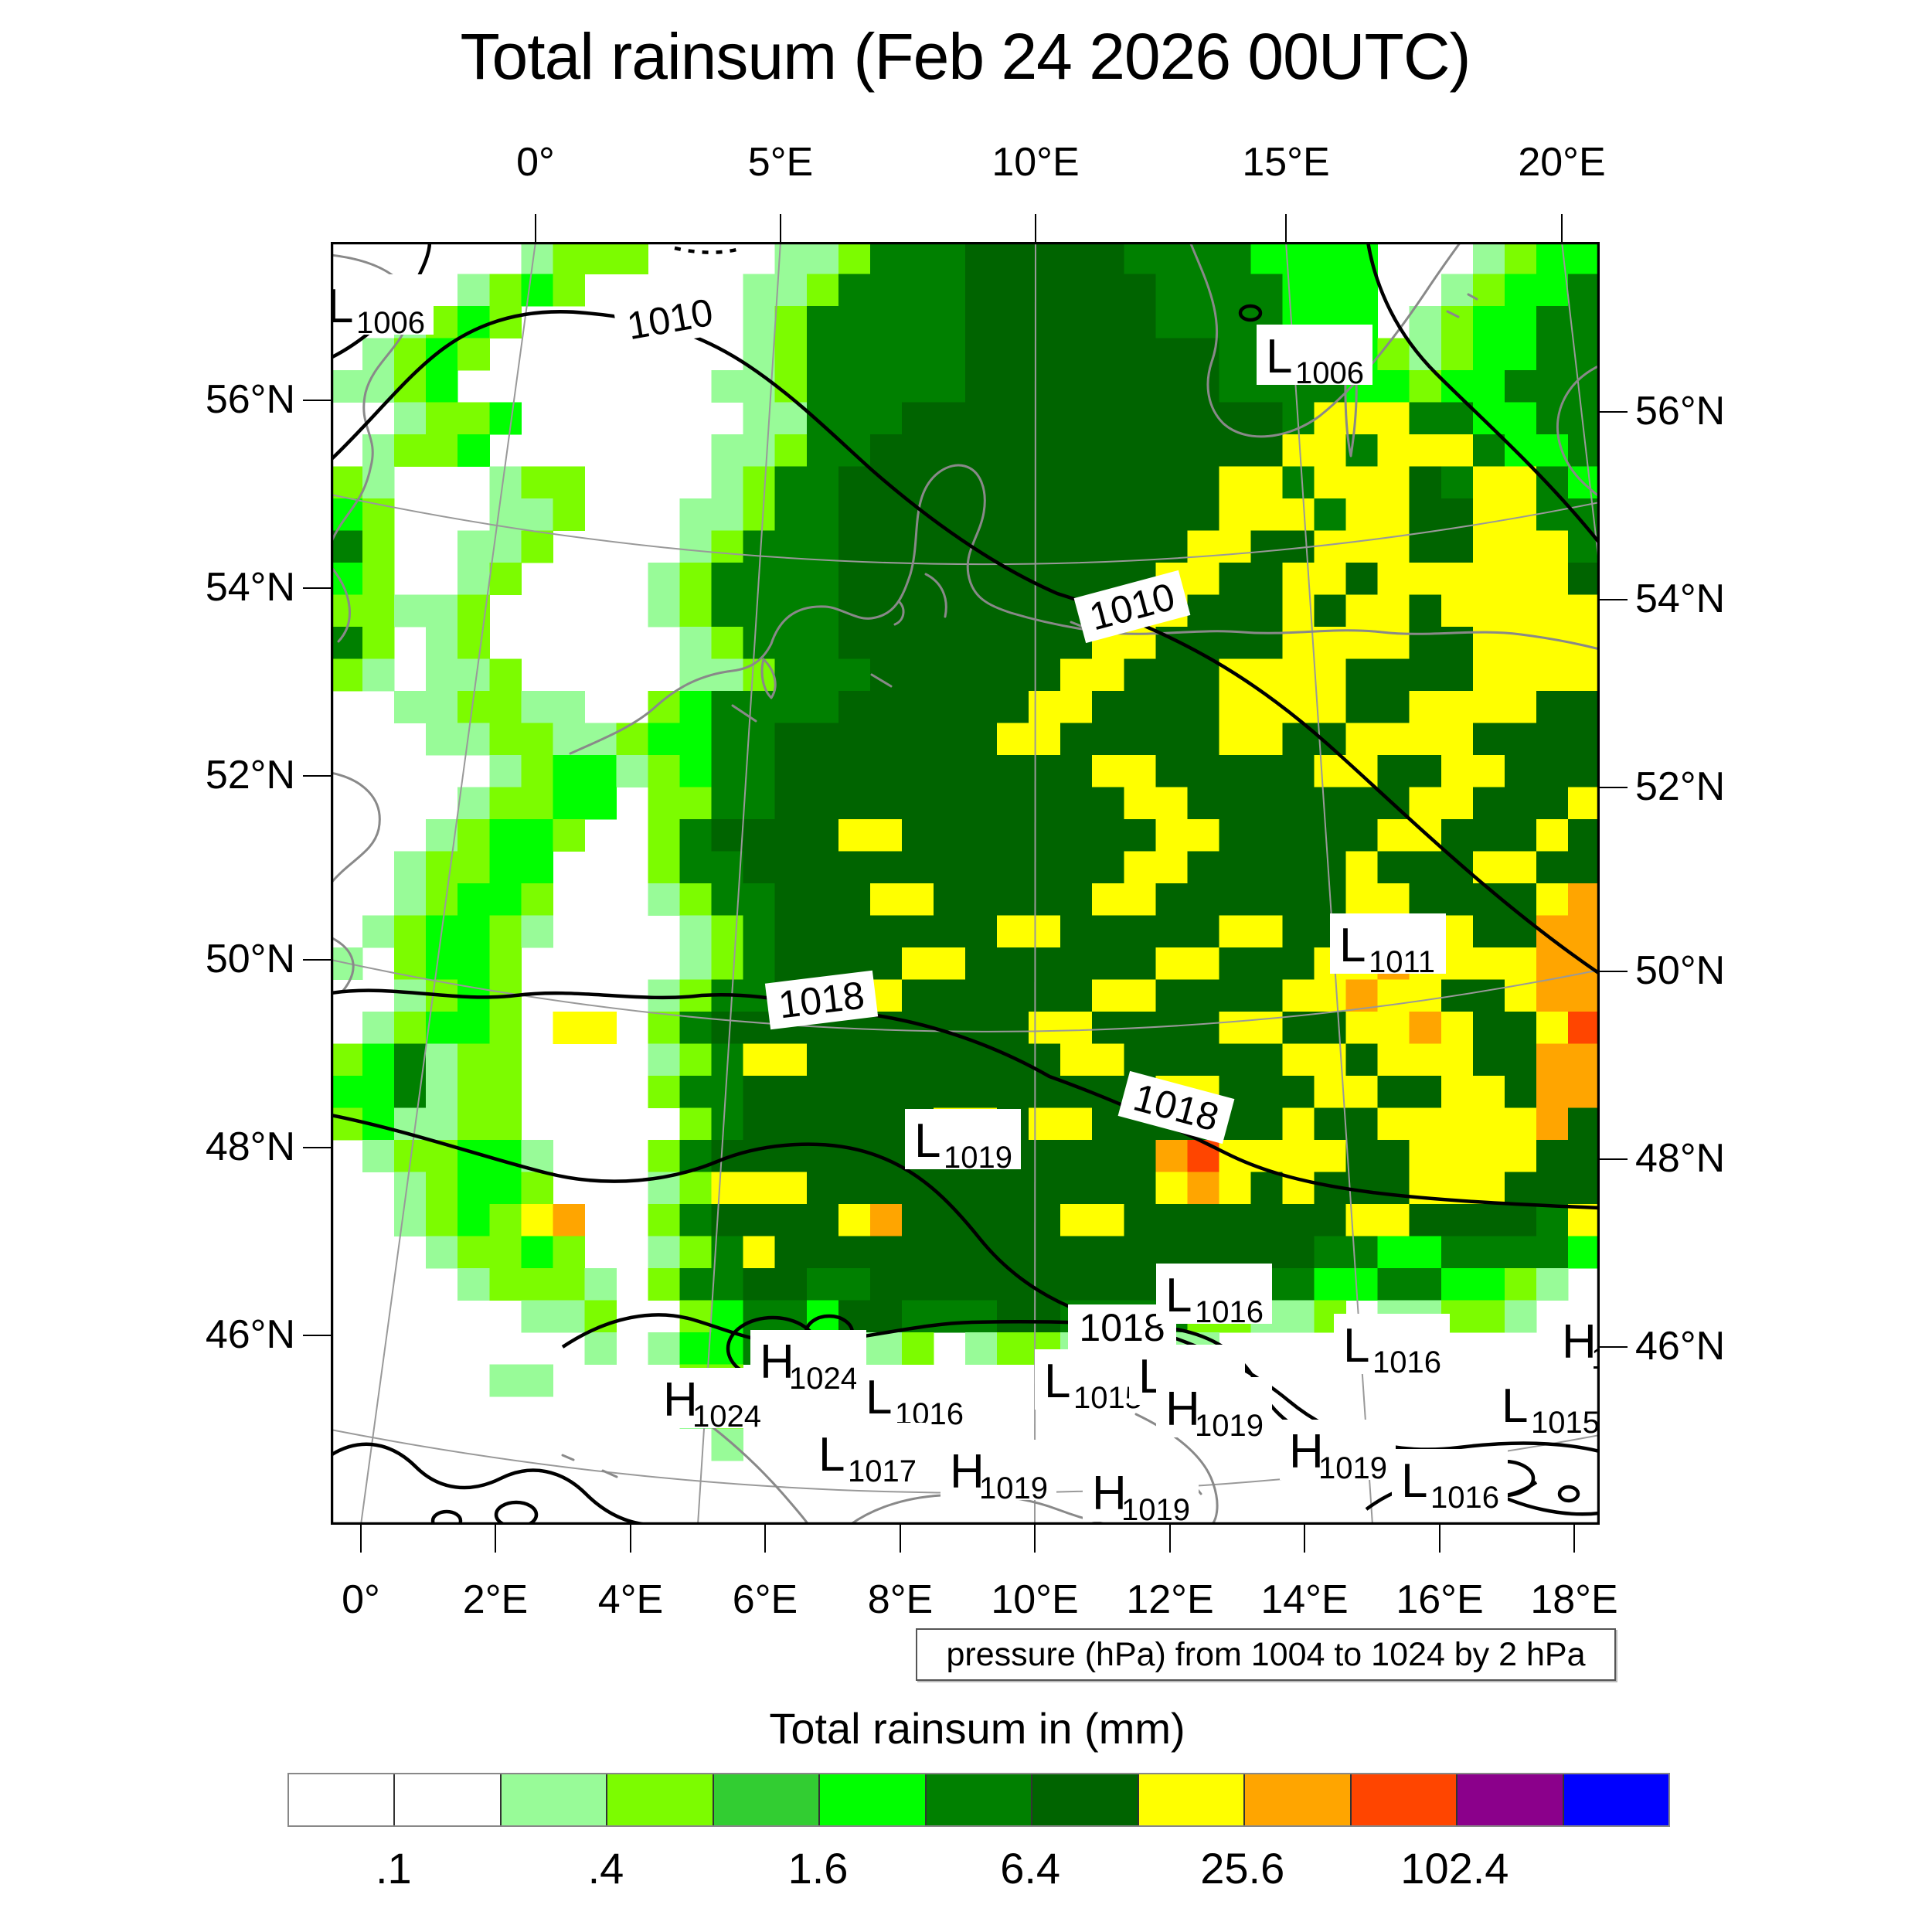 The height and width of the screenshot is (1932, 1932). Describe the element at coordinates (1170, 1600) in the screenshot. I see `bottom-axis-label: 12°E` at that location.